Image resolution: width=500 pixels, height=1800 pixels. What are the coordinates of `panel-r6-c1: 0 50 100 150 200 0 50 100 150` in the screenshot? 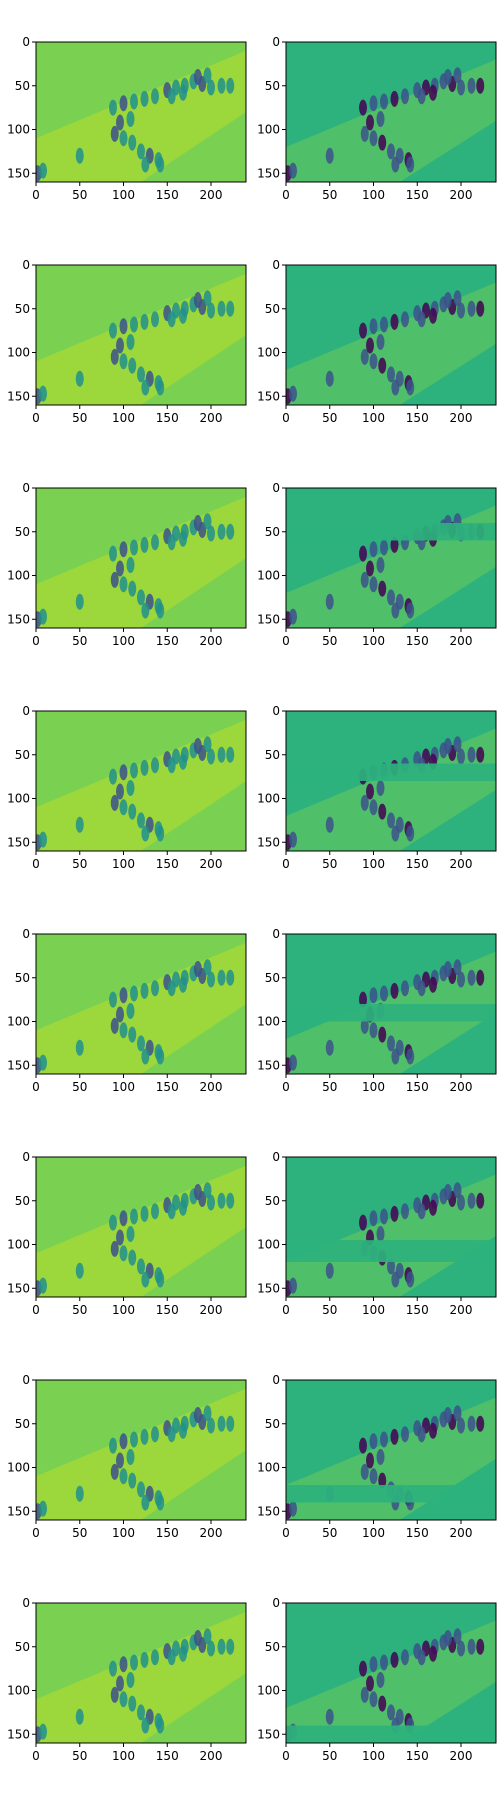 It's located at (377, 1456).